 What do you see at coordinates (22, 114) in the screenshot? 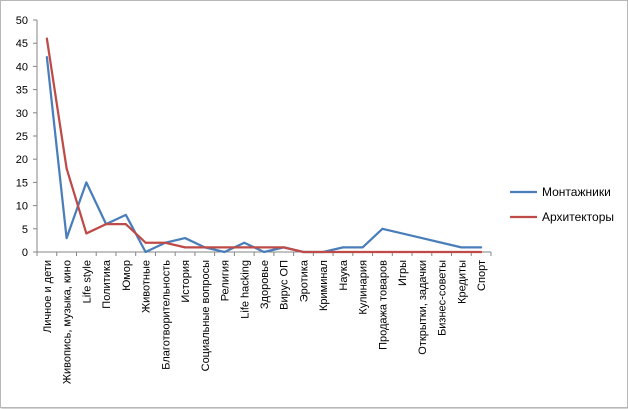
I see `y-tick-label: 30` at bounding box center [22, 114].